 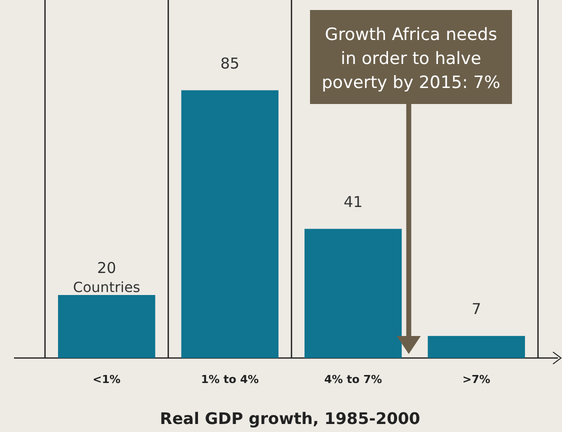 I want to click on x-tick-label: <1%, so click(x=106, y=379).